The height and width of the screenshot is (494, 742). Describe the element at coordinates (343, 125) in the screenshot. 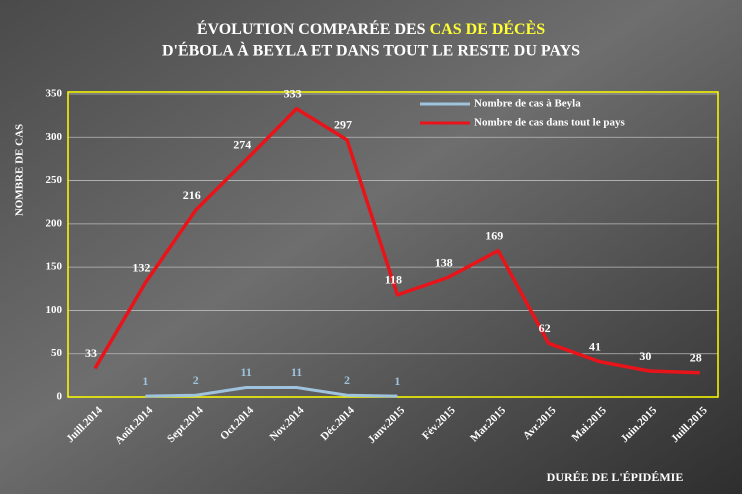

I see `data-label: 297` at that location.